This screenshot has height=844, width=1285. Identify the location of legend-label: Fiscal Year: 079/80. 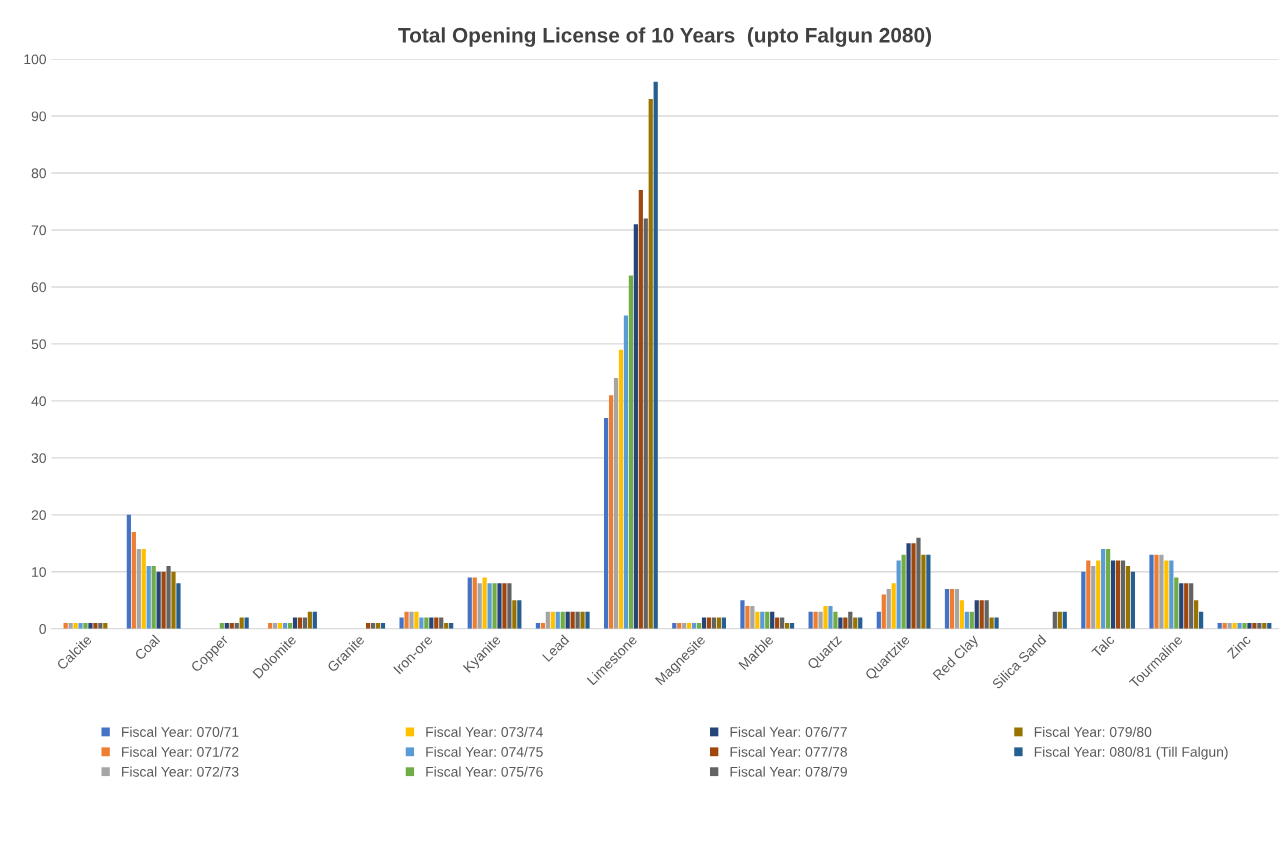
(1093, 731).